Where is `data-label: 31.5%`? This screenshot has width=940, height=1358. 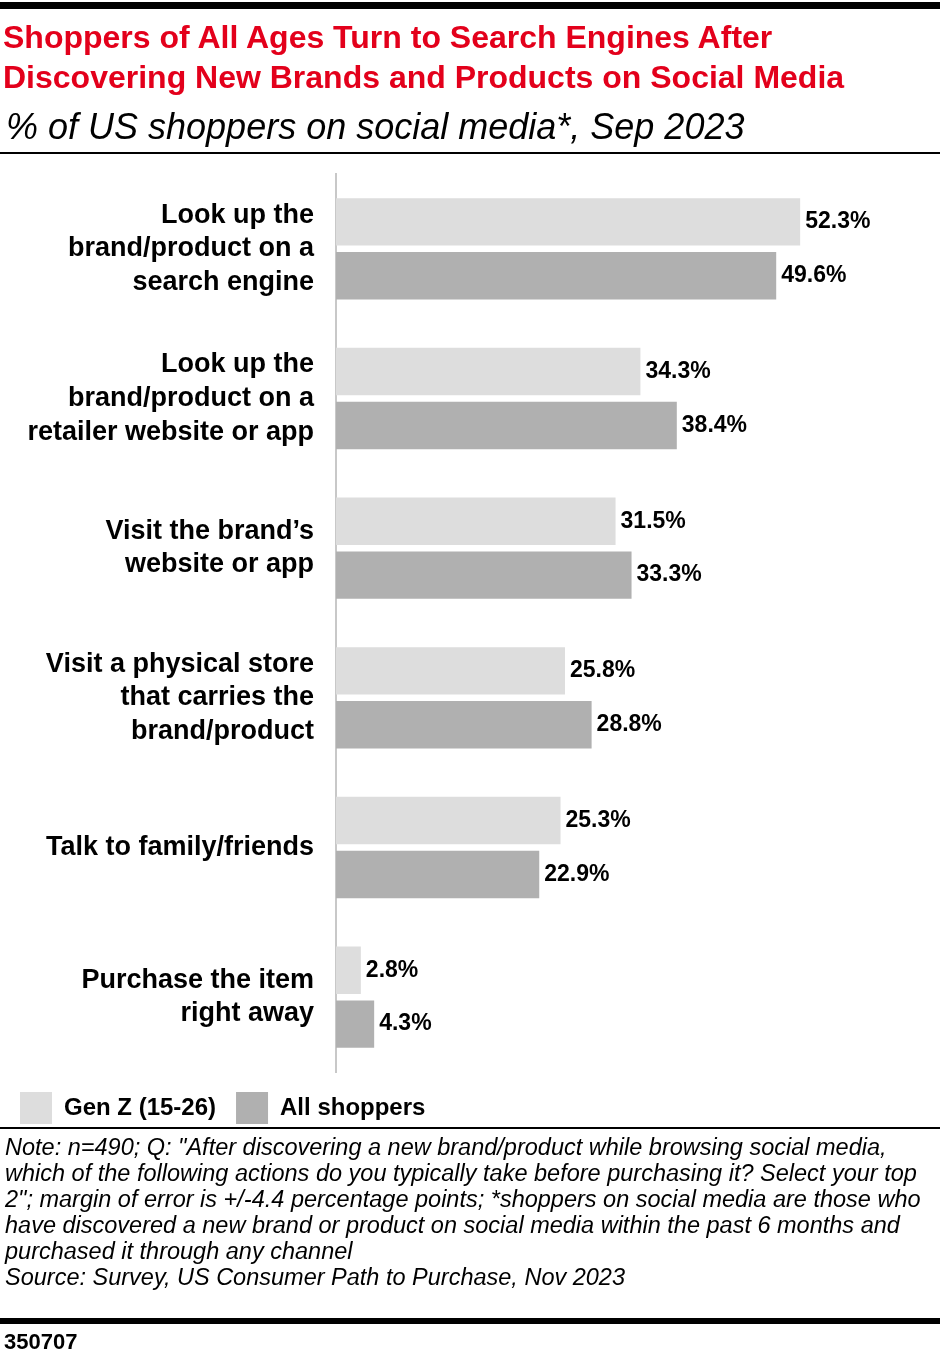
data-label: 31.5% is located at coordinates (653, 519).